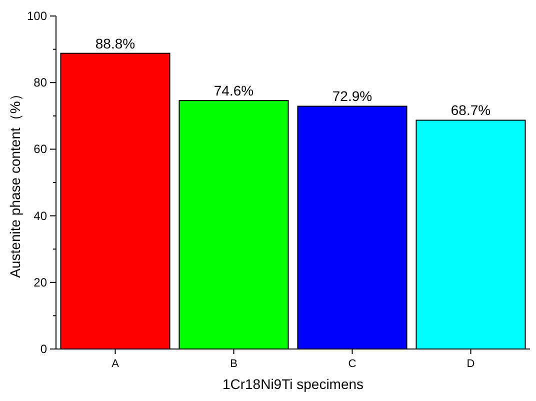  I want to click on y-tick-label: 80, so click(41, 83).